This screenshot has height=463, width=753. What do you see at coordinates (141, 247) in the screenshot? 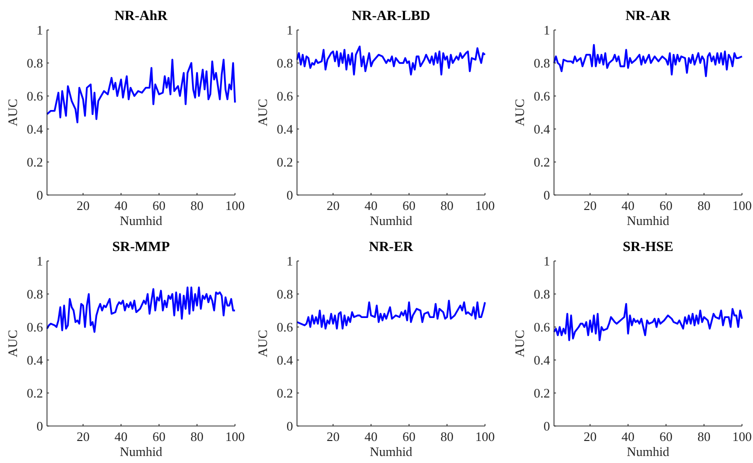
I see `chart-title: SR-MMP` at bounding box center [141, 247].